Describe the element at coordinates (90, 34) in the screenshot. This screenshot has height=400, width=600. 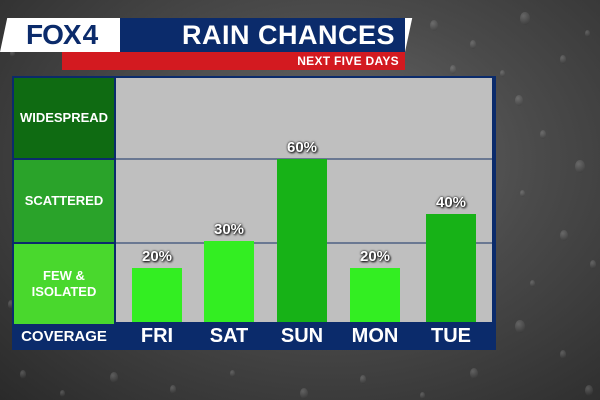
I see `logo-number: 4` at that location.